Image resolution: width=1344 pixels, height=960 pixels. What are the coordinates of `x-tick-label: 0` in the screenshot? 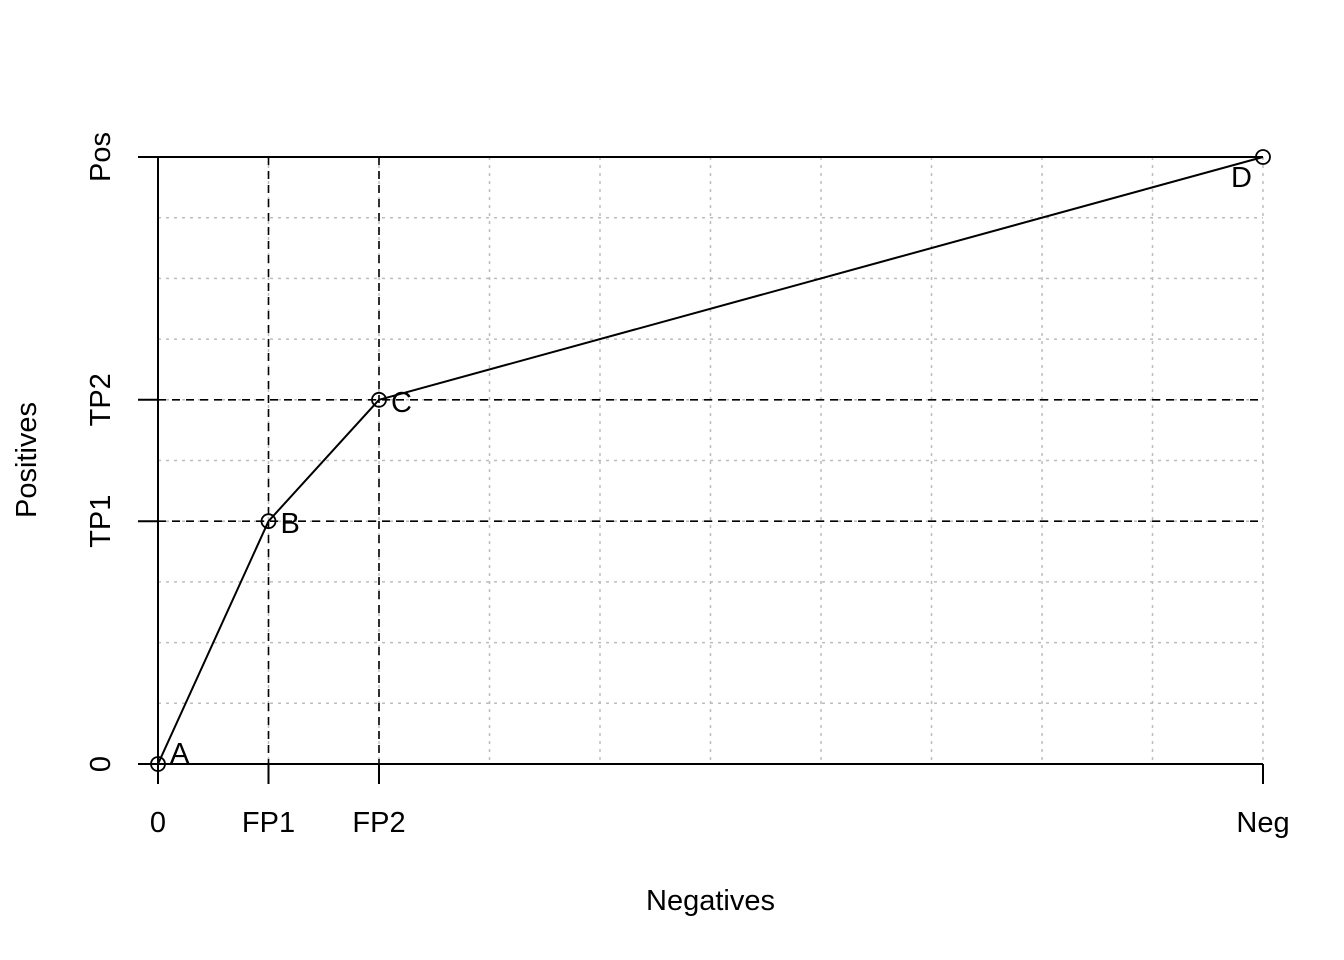 It's located at (158, 823).